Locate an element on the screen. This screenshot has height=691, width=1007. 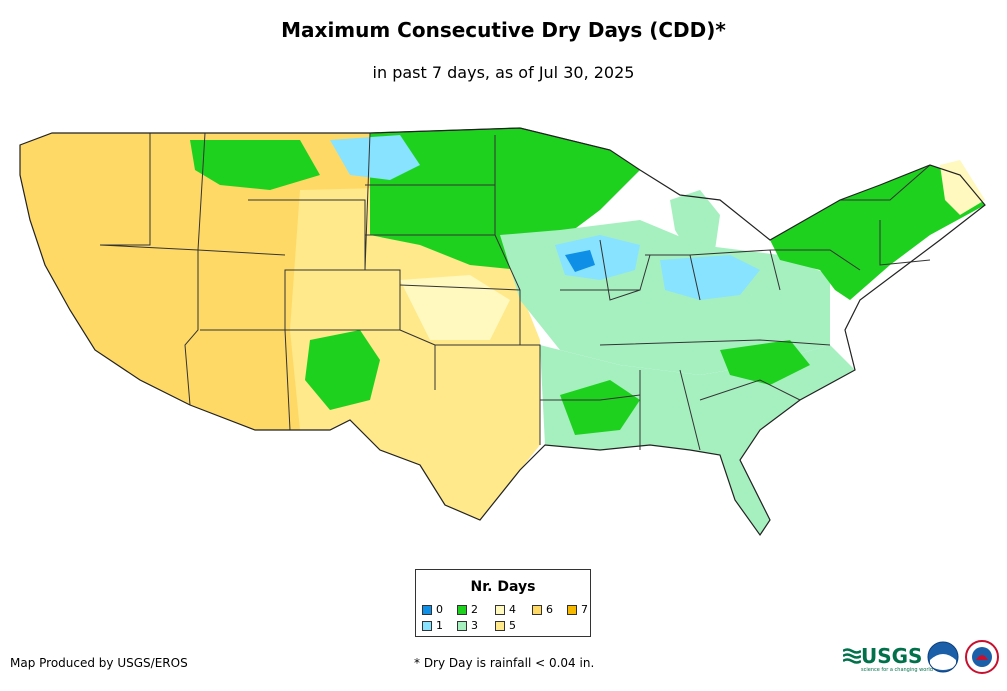
usgs-logo: USGS is located at coordinates (892, 656).